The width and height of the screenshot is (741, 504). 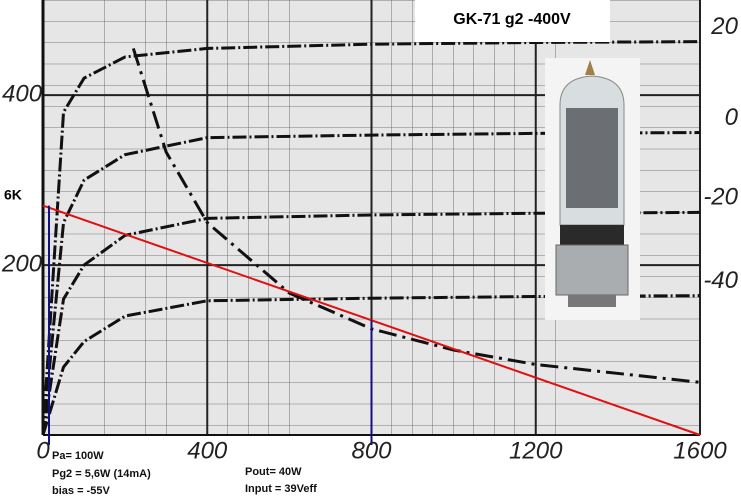 What do you see at coordinates (207, 450) in the screenshot?
I see `x-tick-label: 400` at bounding box center [207, 450].